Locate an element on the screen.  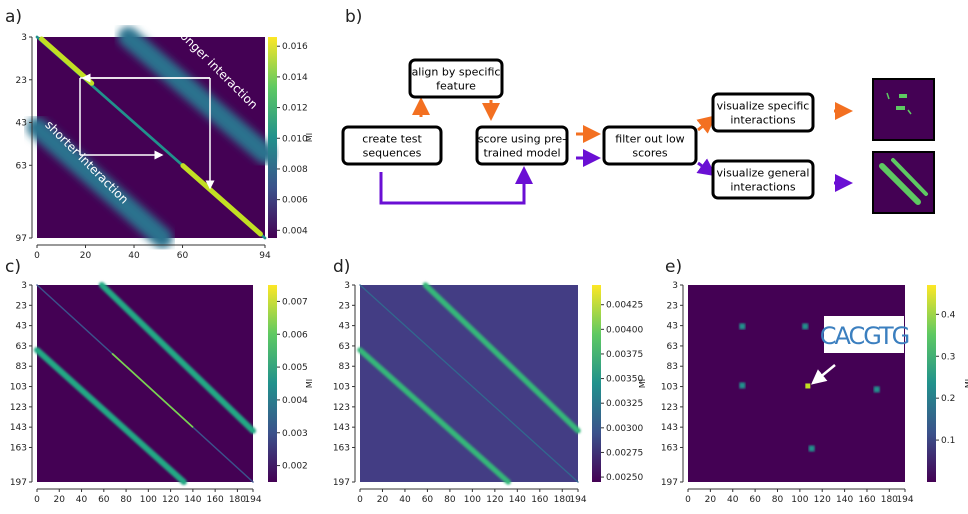
node-text: sequences is located at coordinates (392, 153).